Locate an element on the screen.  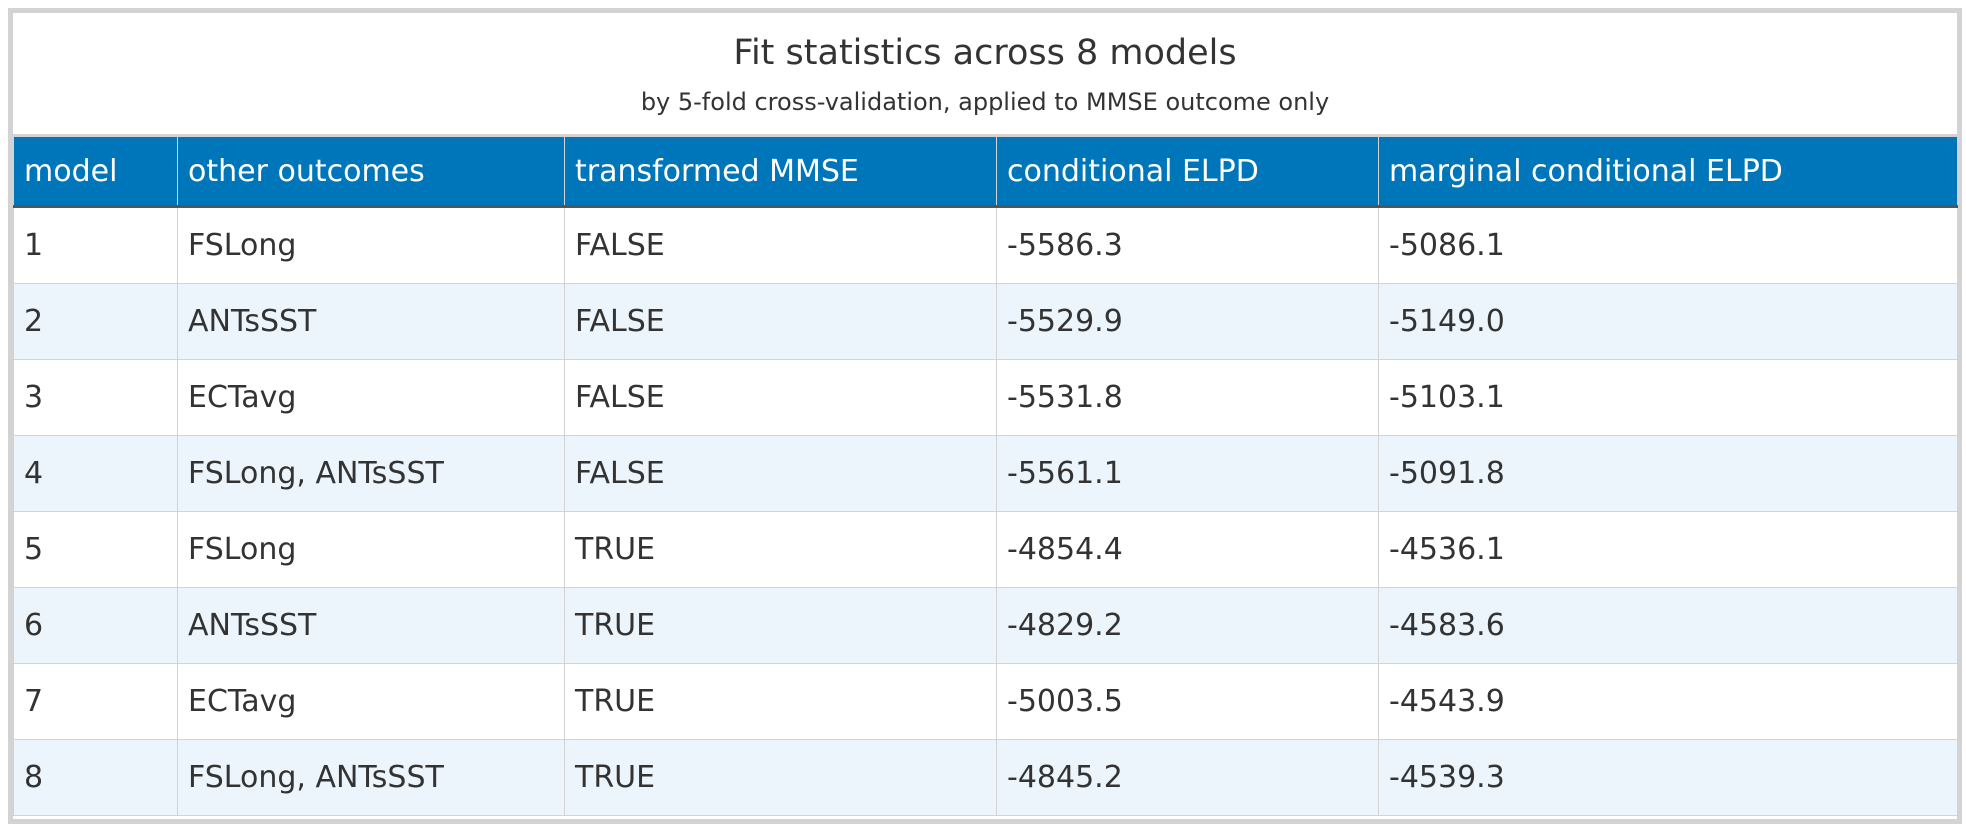
table-row: 4 FSLong, ANTsSST FALSE -5561.1 -5091.8 is located at coordinates (985, 473).